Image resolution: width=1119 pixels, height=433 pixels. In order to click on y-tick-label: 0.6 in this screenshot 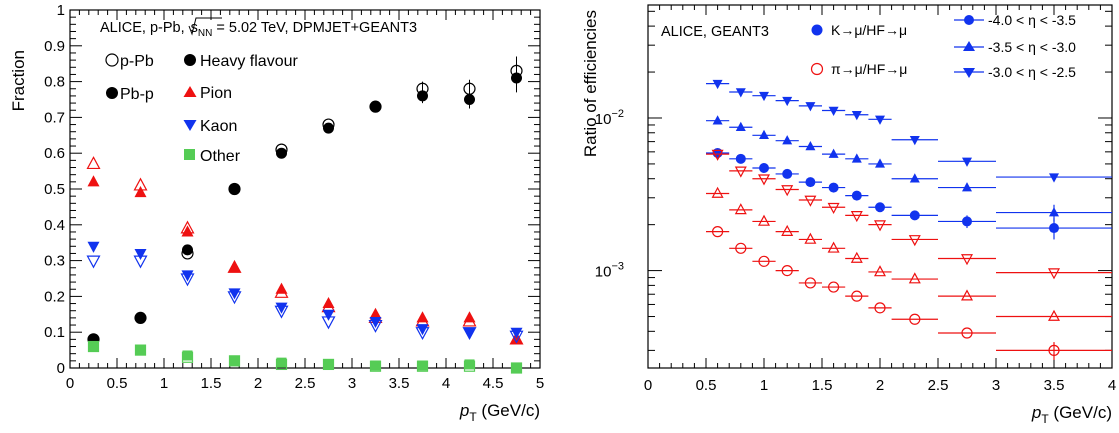, I will do `click(54, 153)`.